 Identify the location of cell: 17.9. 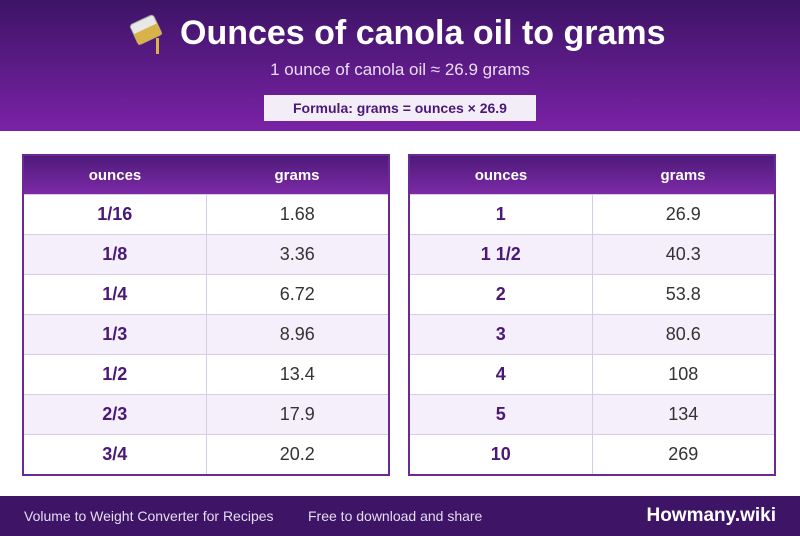
(297, 414).